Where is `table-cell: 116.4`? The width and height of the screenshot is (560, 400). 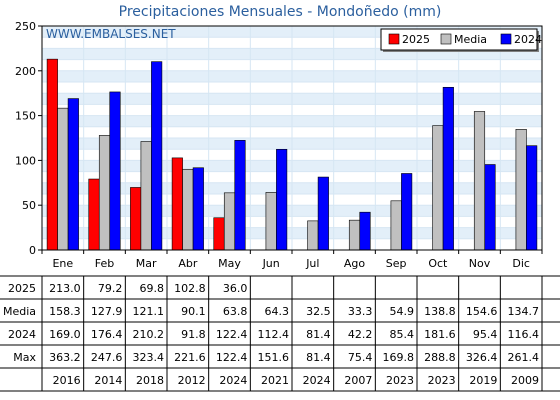
table-cell: 116.4 is located at coordinates (524, 334).